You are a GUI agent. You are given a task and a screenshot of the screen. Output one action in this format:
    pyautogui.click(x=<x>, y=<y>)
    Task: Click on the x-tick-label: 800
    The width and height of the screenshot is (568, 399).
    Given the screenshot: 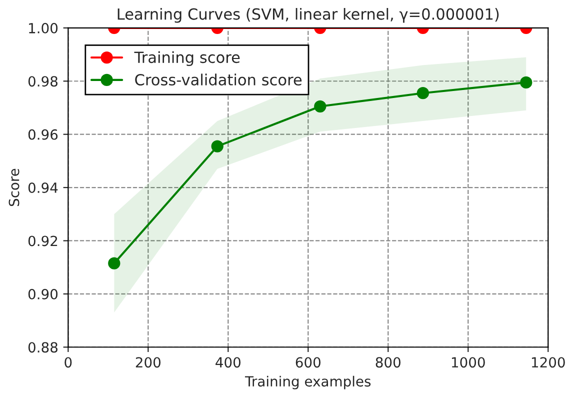 What is the action you would take?
    pyautogui.click(x=388, y=362)
    